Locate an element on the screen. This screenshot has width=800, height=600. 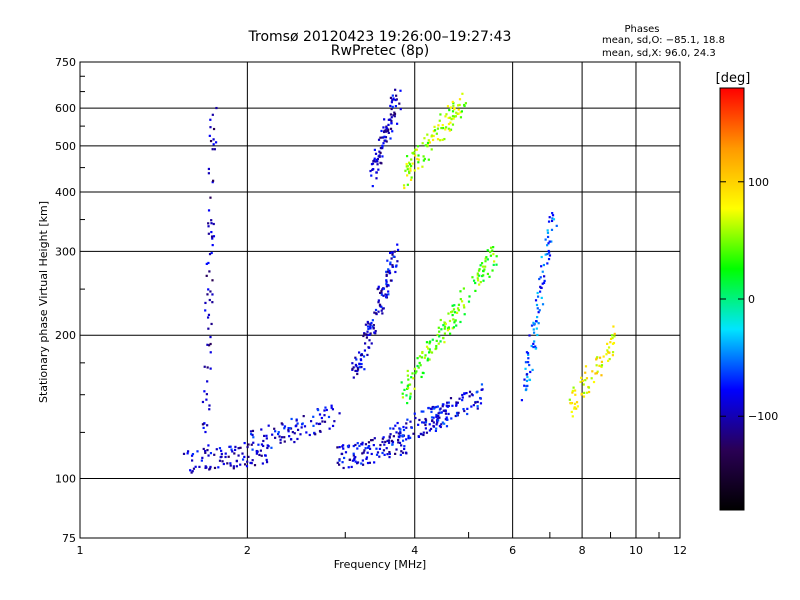
stats-heading: Phases is located at coordinates (641, 29).